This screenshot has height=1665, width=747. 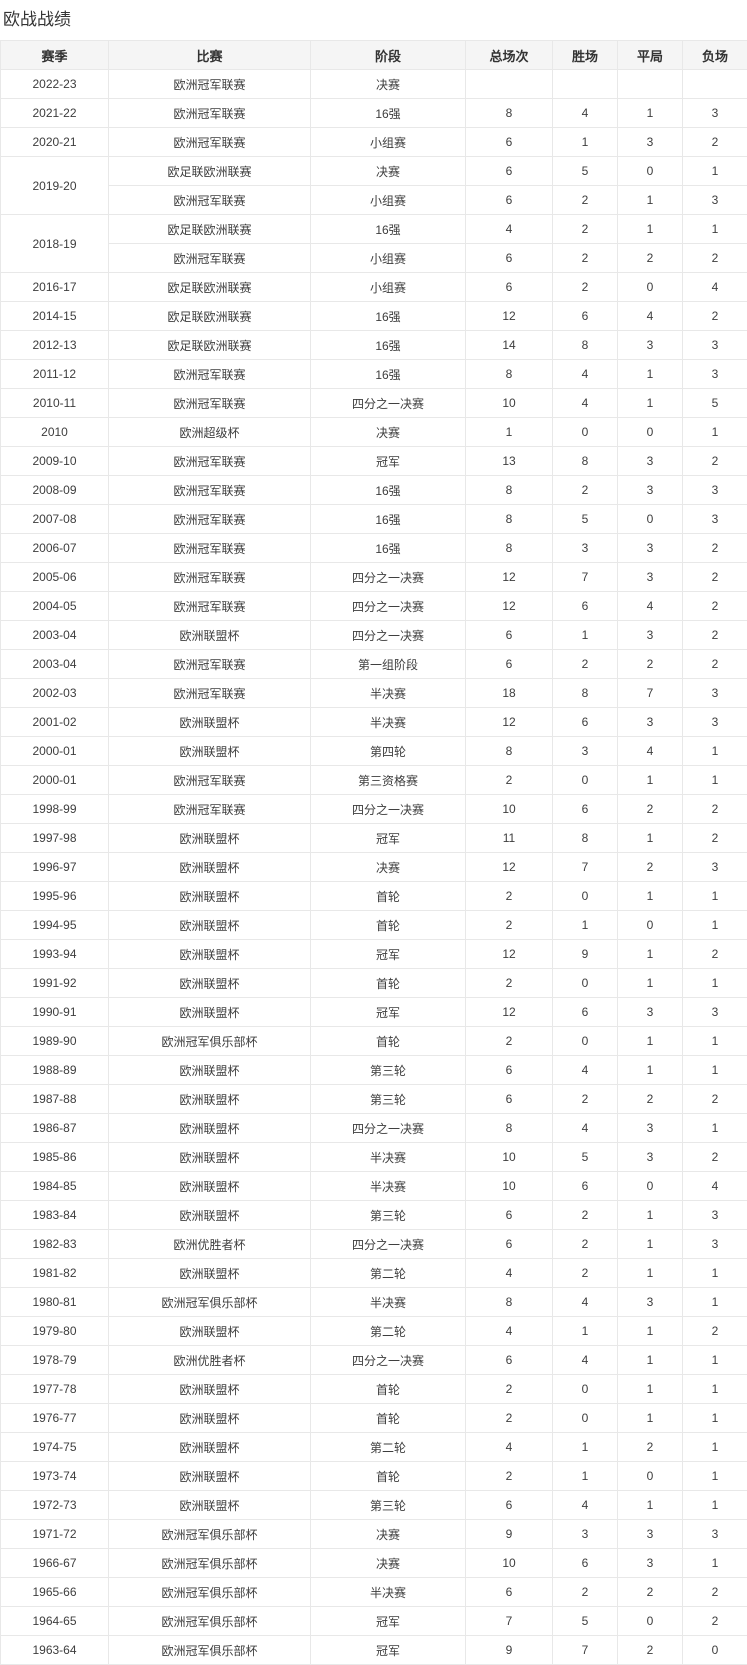 I want to click on competition-cell: 欧足联欧洲联赛, so click(x=210, y=316).